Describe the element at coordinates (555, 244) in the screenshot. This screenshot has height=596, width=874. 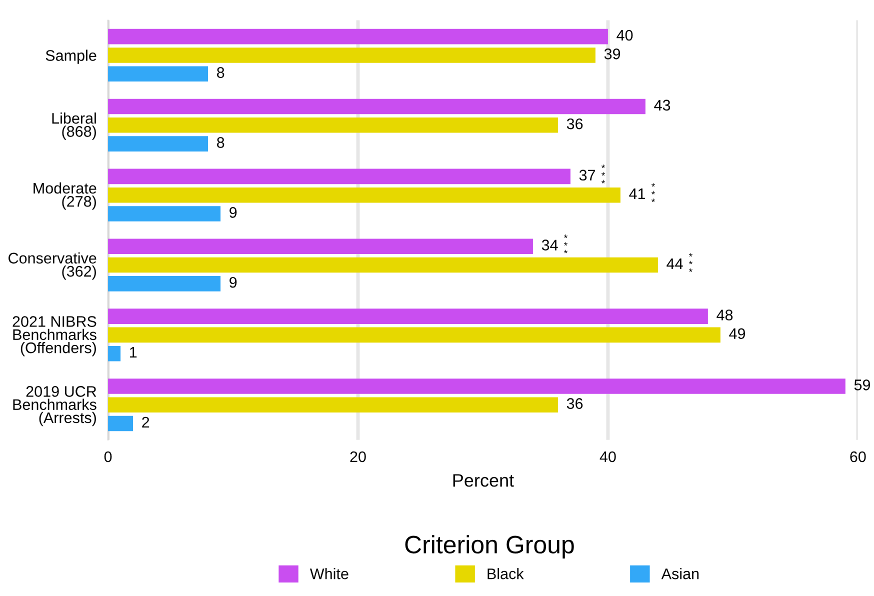
I see `data-label: 34 ***` at that location.